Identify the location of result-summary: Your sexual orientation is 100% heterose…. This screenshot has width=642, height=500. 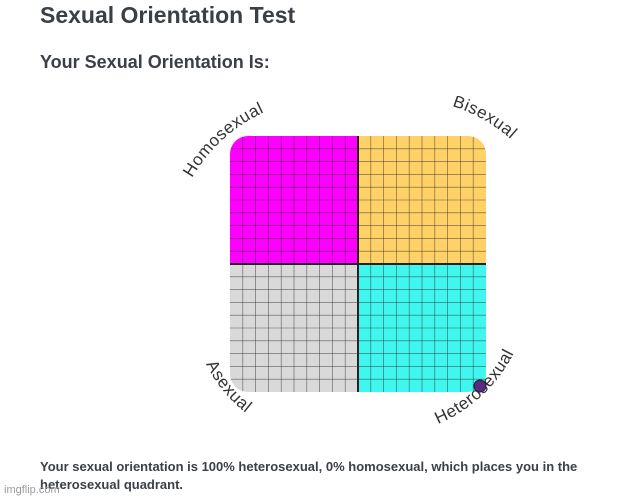
(309, 475).